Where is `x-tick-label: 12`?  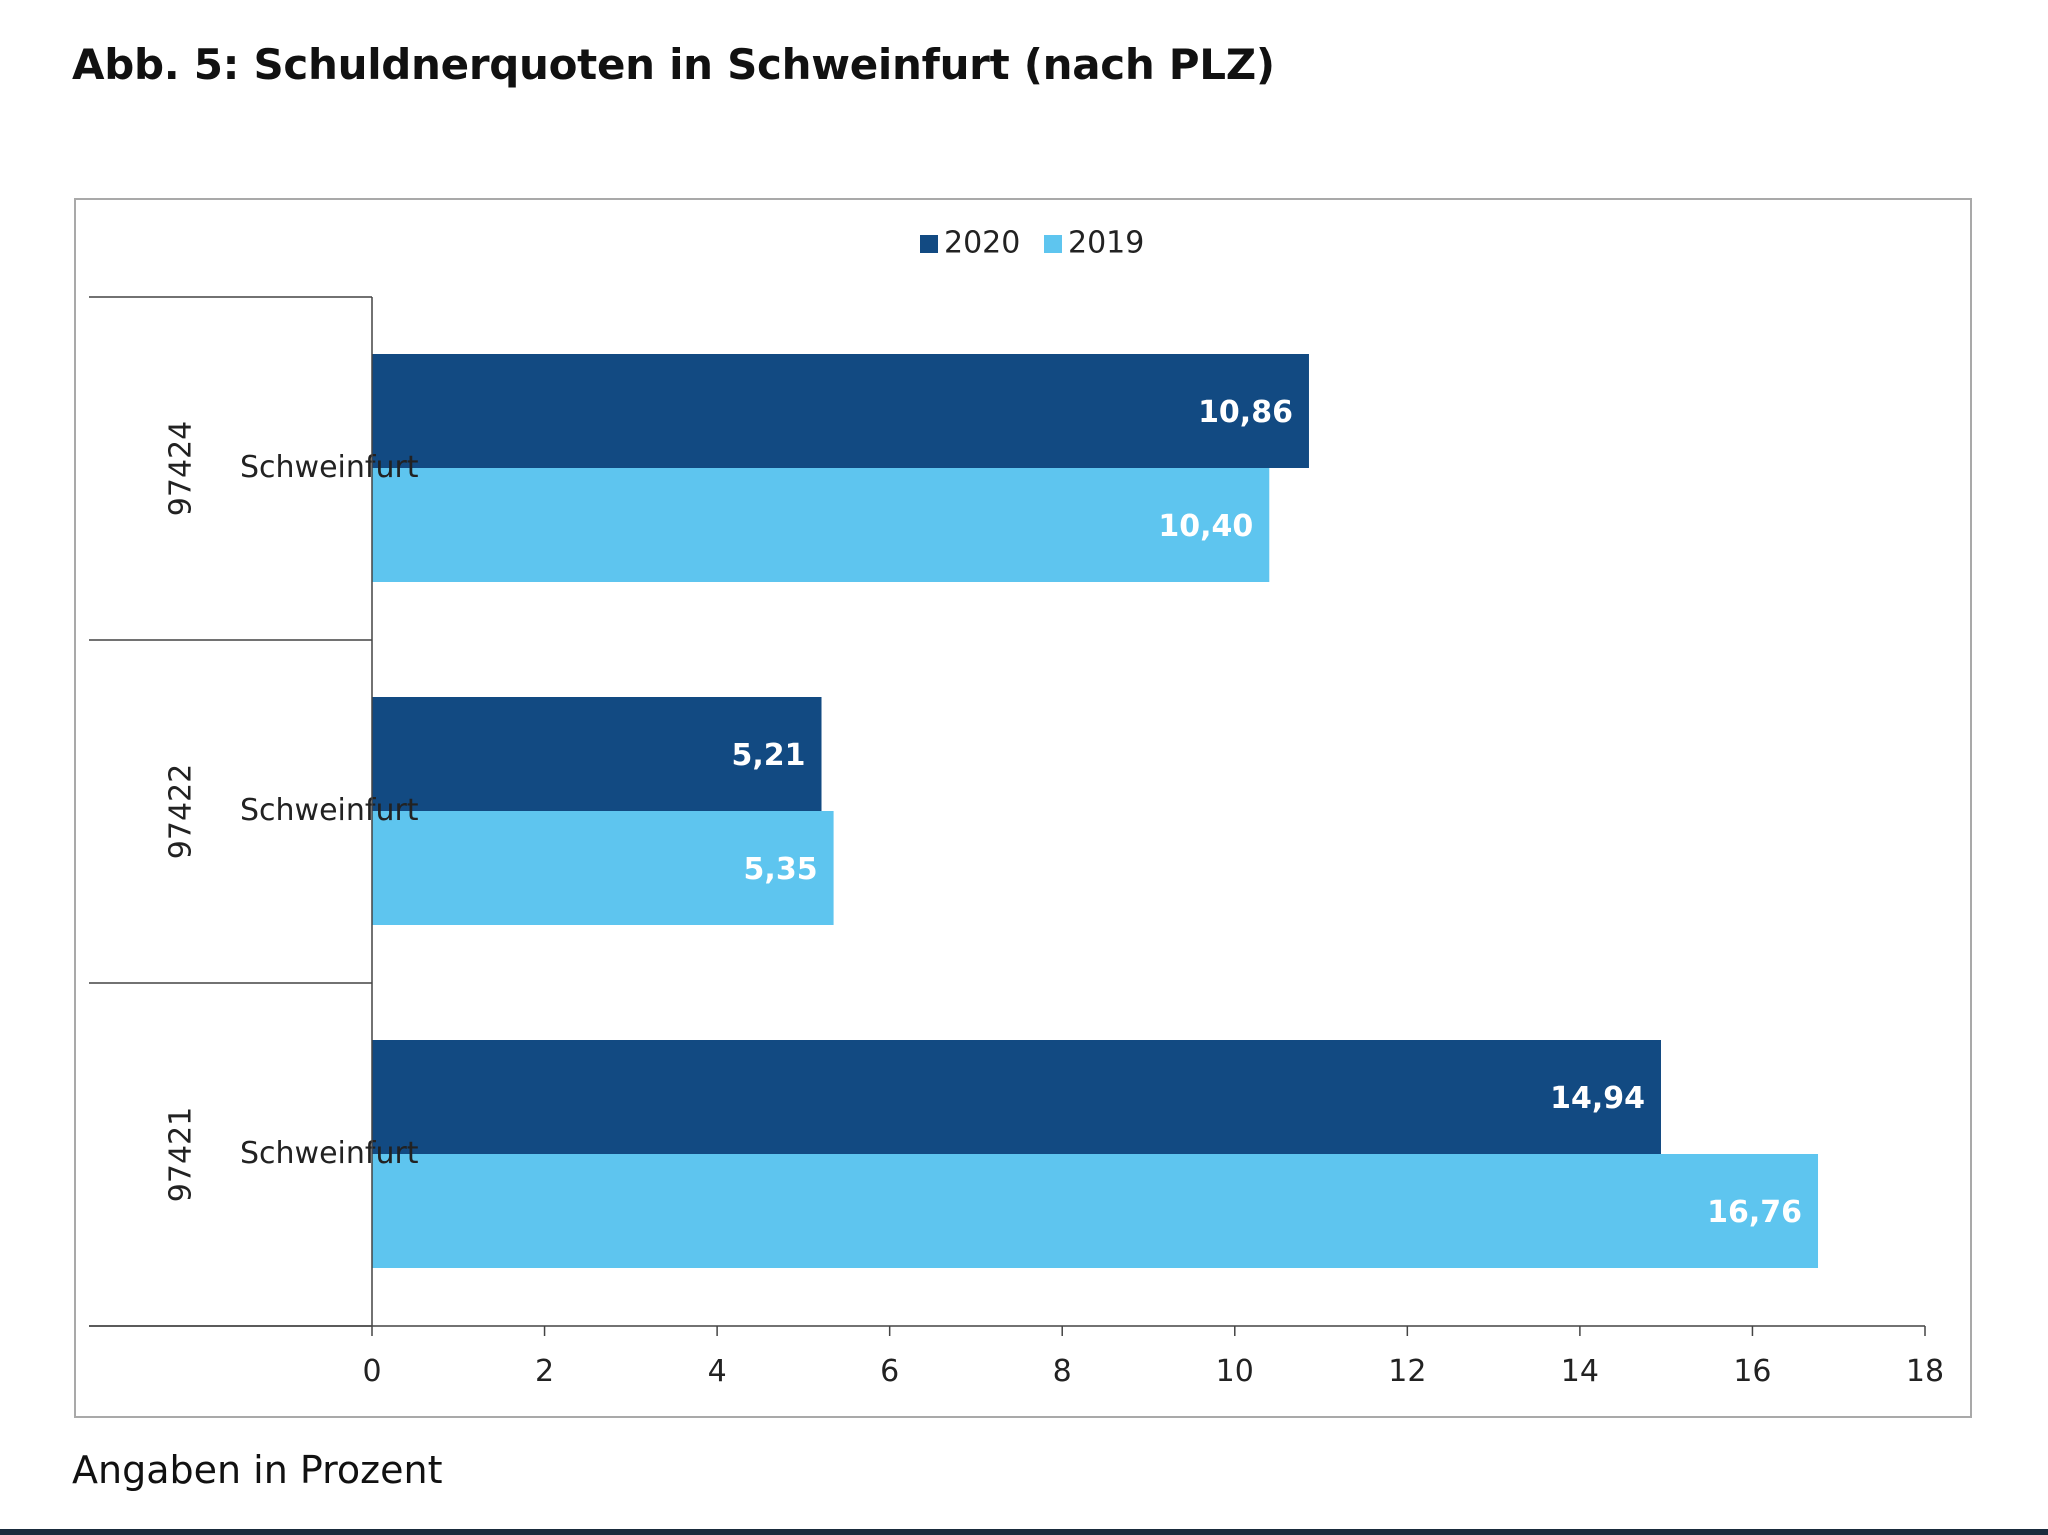
x-tick-label: 12 is located at coordinates (1407, 1371).